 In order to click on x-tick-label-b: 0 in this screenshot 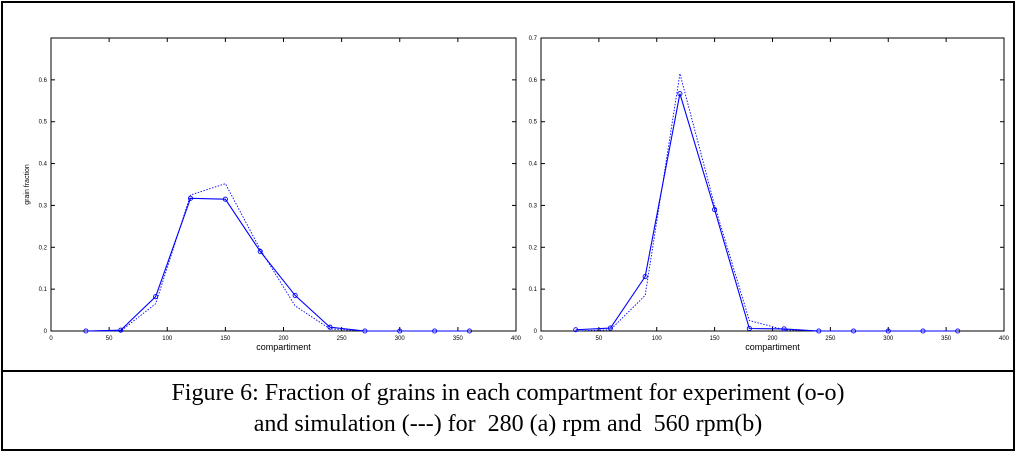, I will do `click(541, 339)`.